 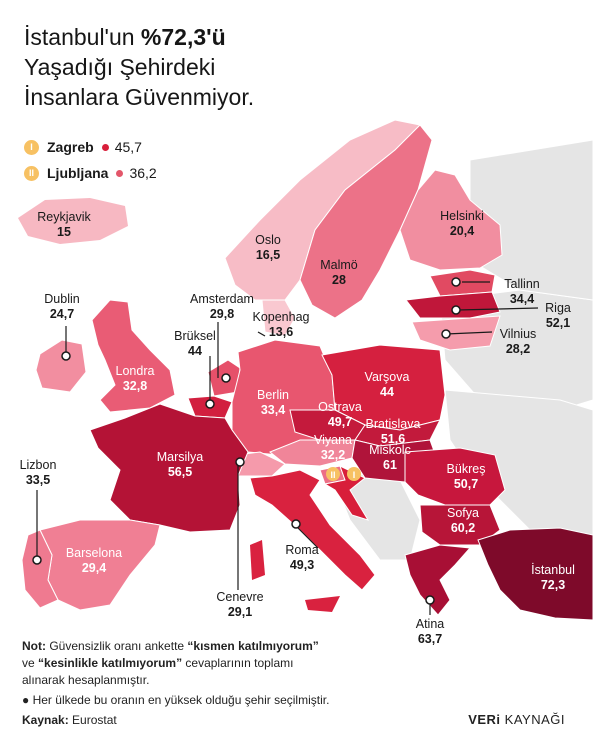 What do you see at coordinates (451, 220) in the screenshot?
I see `finland-shape` at bounding box center [451, 220].